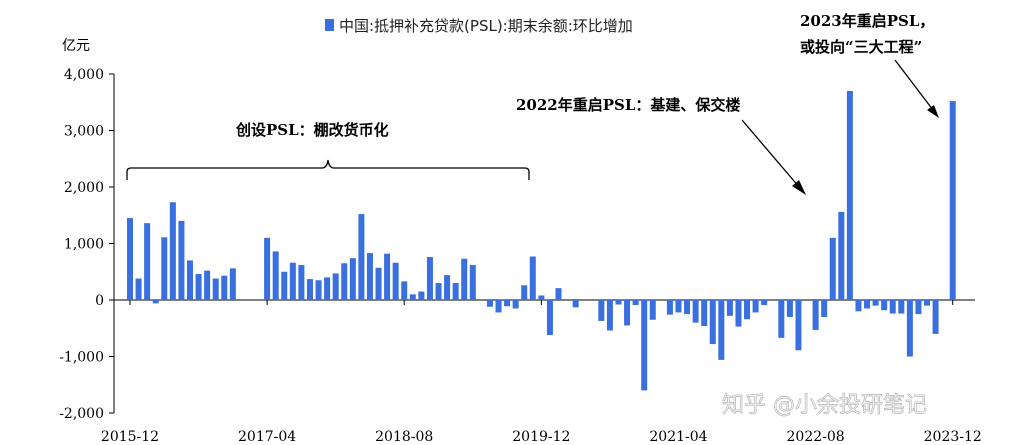  What do you see at coordinates (824, 405) in the screenshot?
I see `watermark: 知乎 @小余投研笔记` at bounding box center [824, 405].